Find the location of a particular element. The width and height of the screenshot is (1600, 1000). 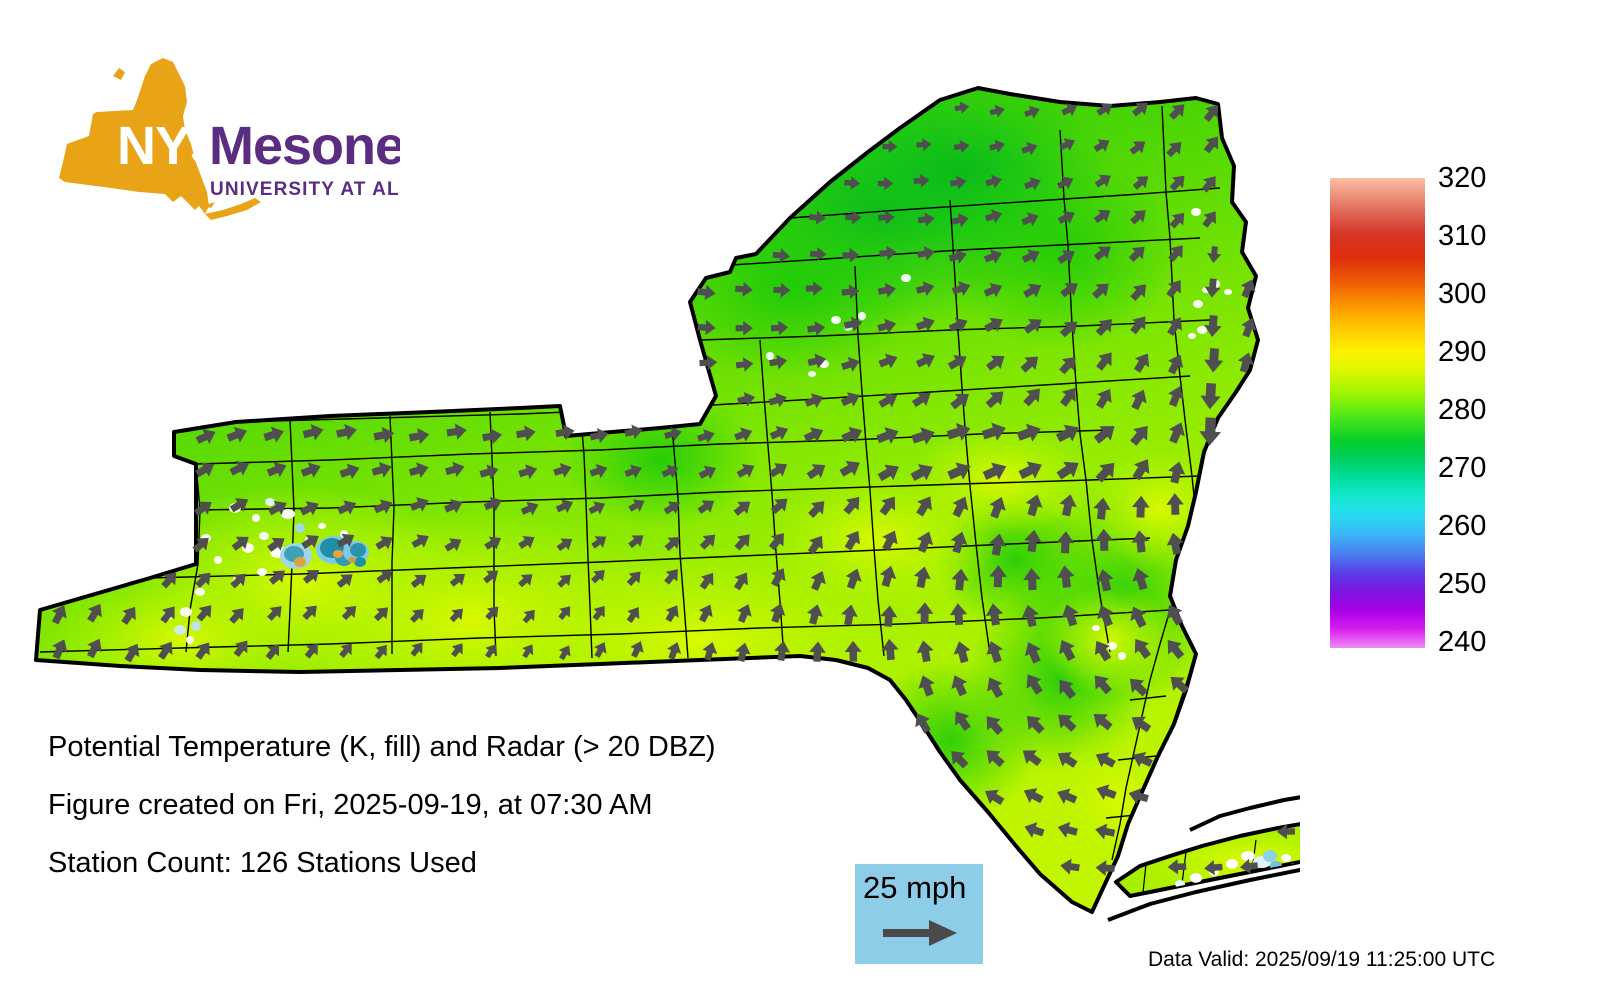

colorbar-tick: 270 is located at coordinates (1462, 468).